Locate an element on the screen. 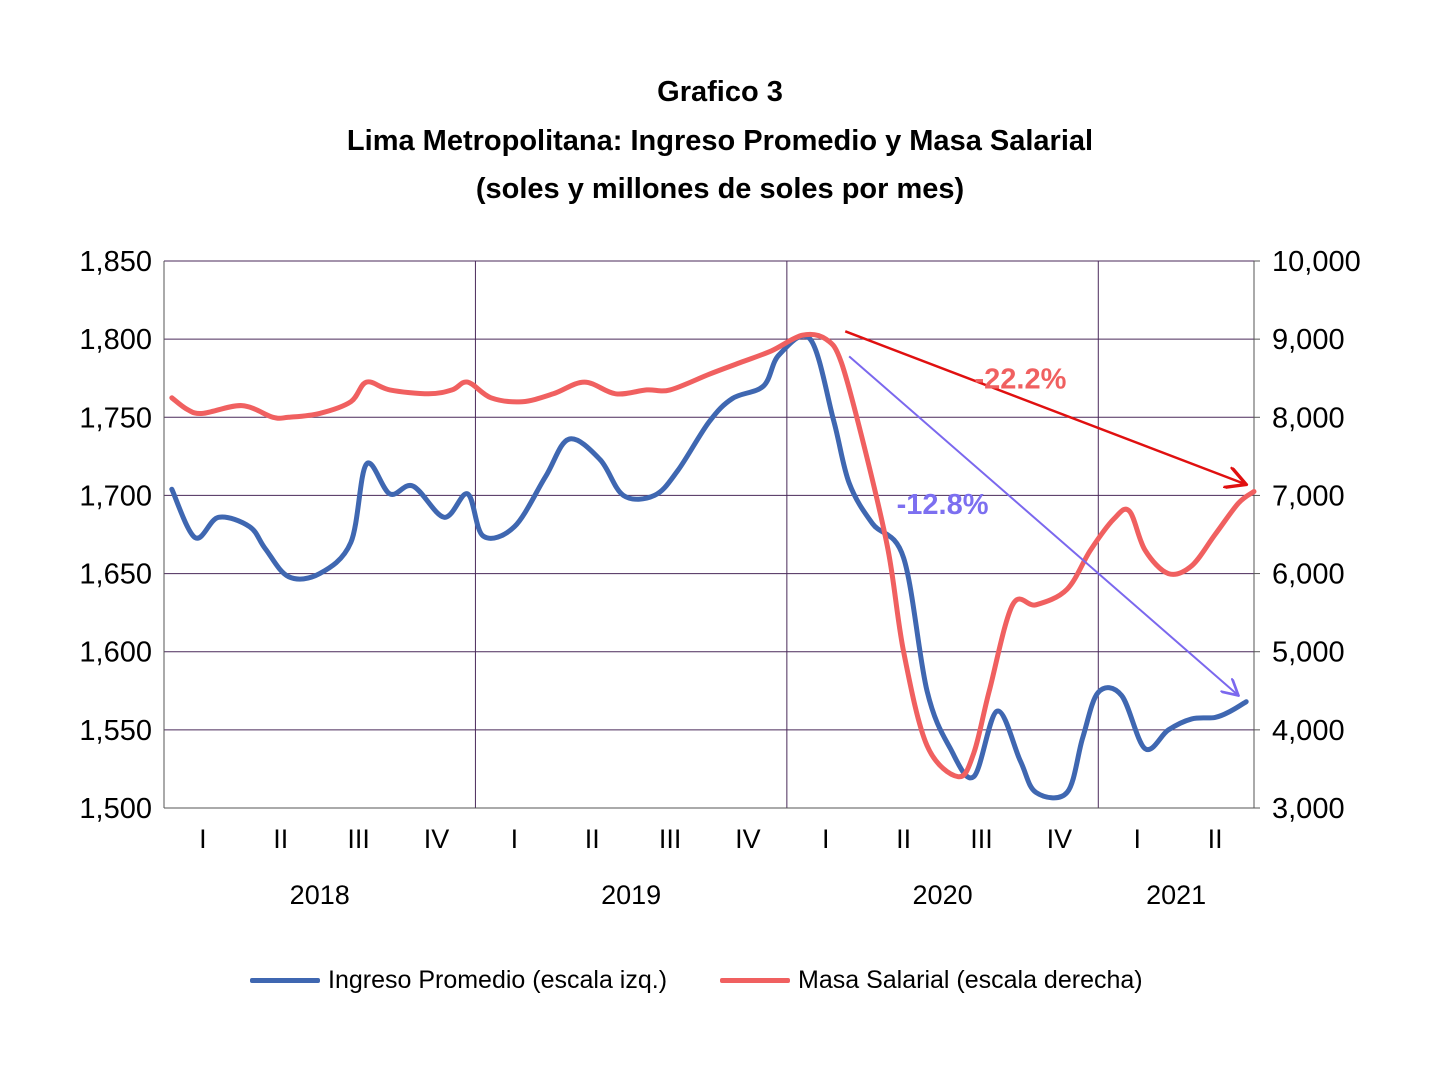 The width and height of the screenshot is (1440, 1075). y-right-tick-label: 7,000 is located at coordinates (1308, 496).